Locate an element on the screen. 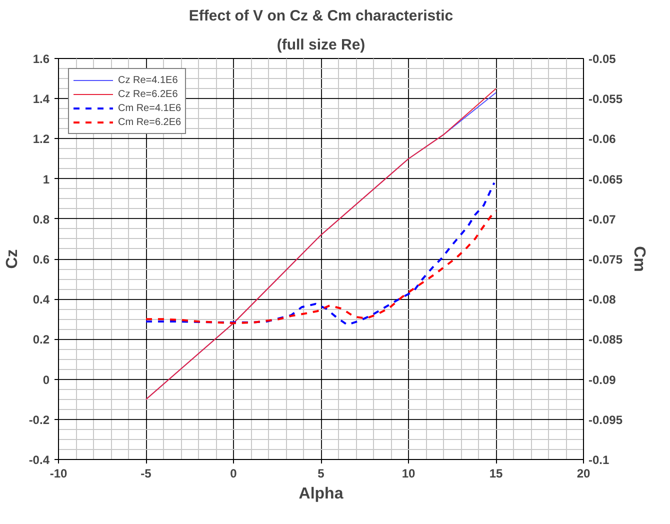 This screenshot has width=670, height=524. y-tick-label: 1.2 is located at coordinates (41, 139).